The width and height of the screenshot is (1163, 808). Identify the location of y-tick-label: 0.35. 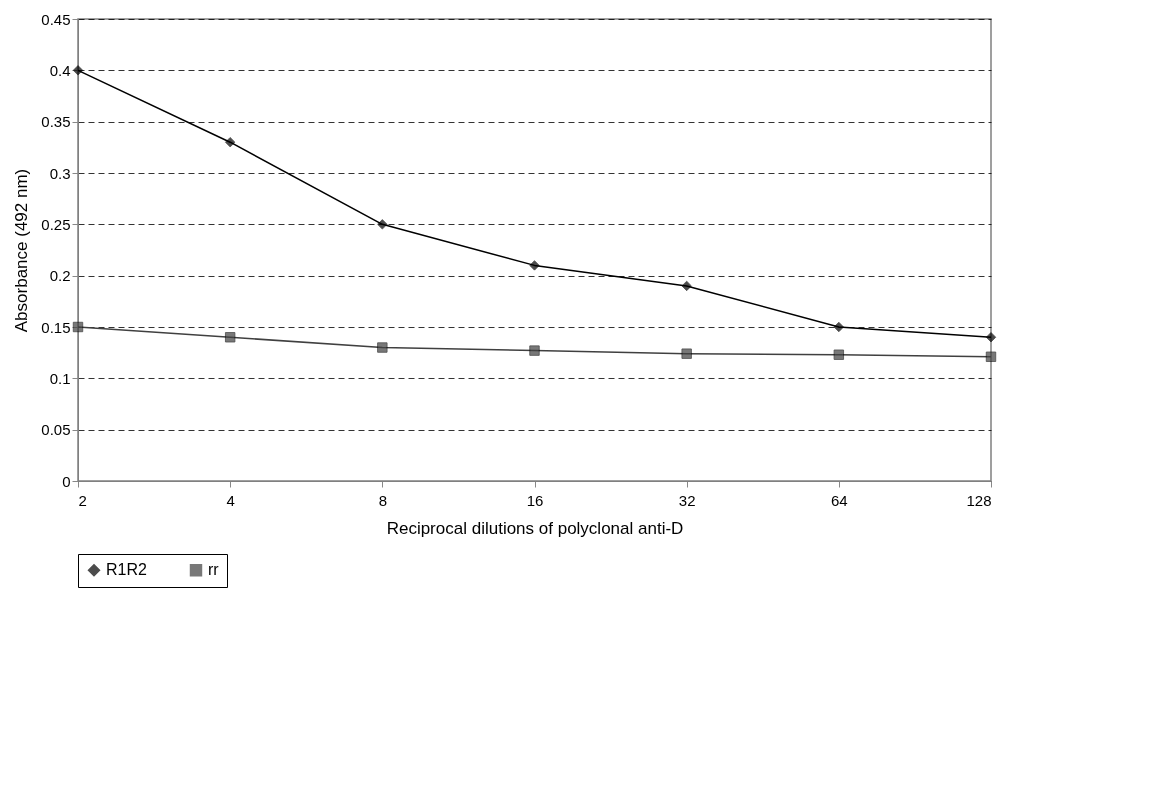
(56, 122).